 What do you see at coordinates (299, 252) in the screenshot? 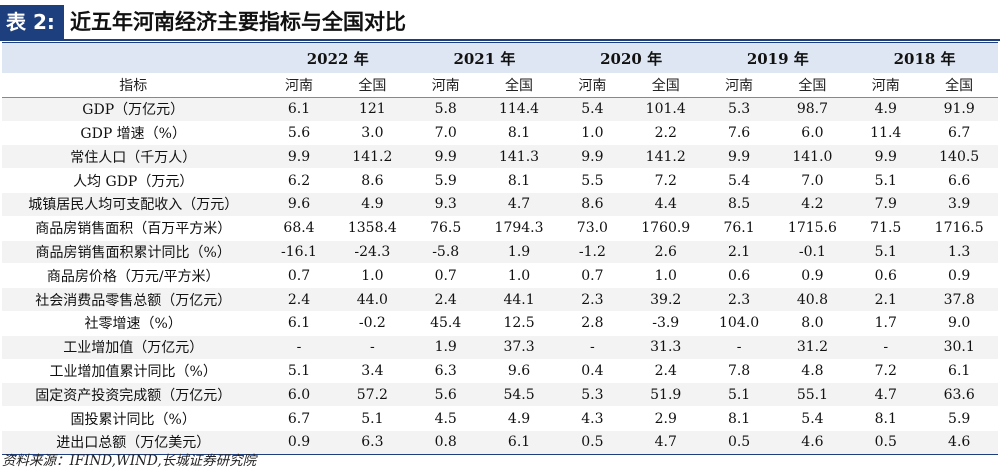
I see `henan-value-cell: -16.1` at bounding box center [299, 252].